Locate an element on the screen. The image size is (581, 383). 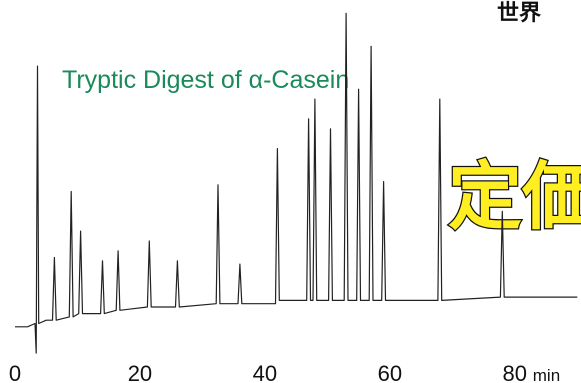
x-tick-label: 20 is located at coordinates (140, 372).